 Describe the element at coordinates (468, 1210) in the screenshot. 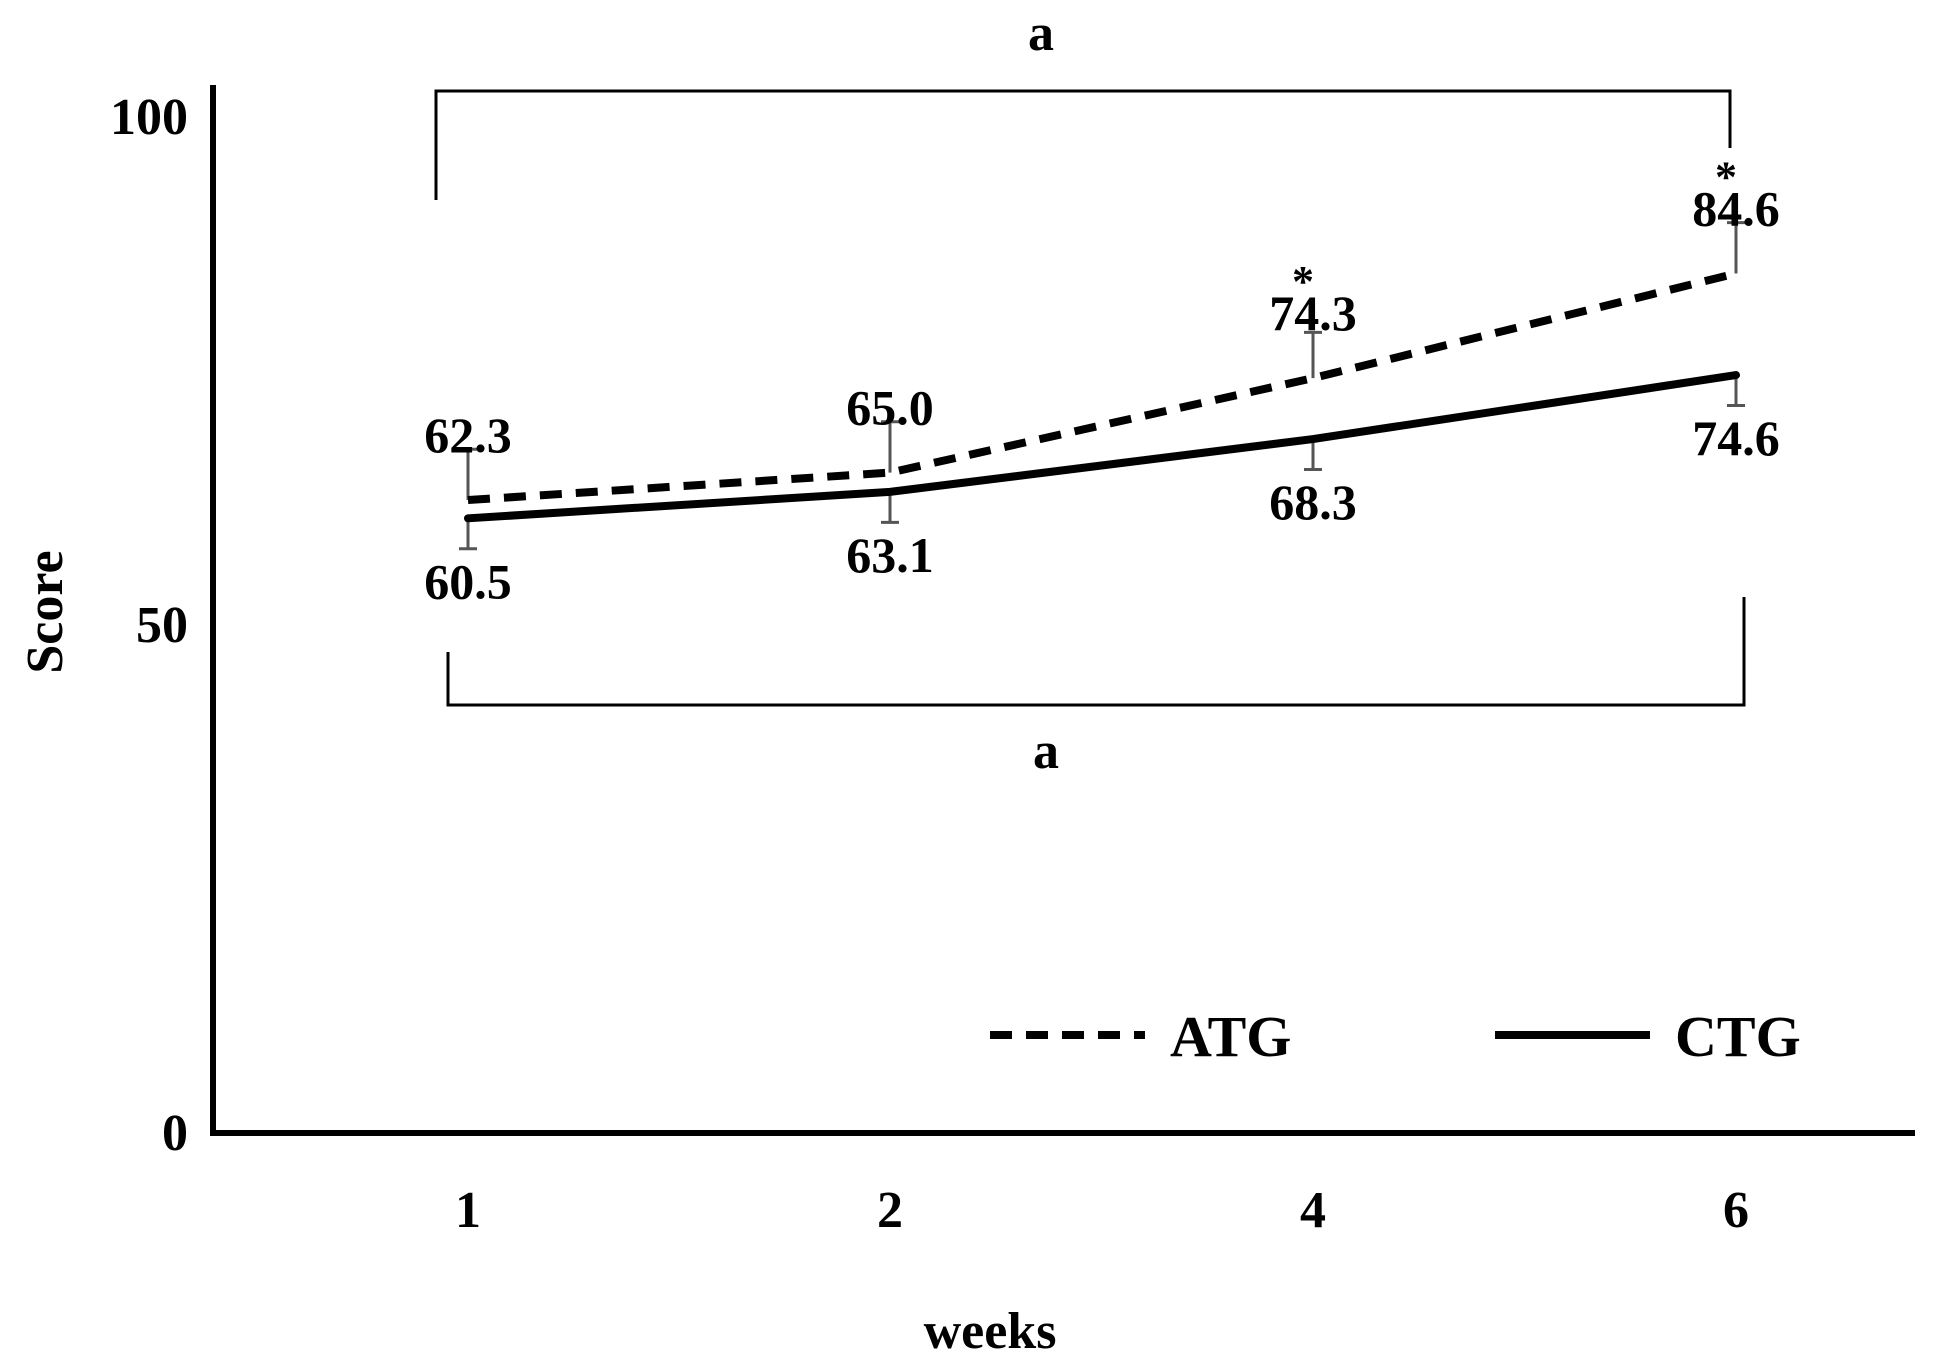

I see `x-tick-label: 1` at that location.